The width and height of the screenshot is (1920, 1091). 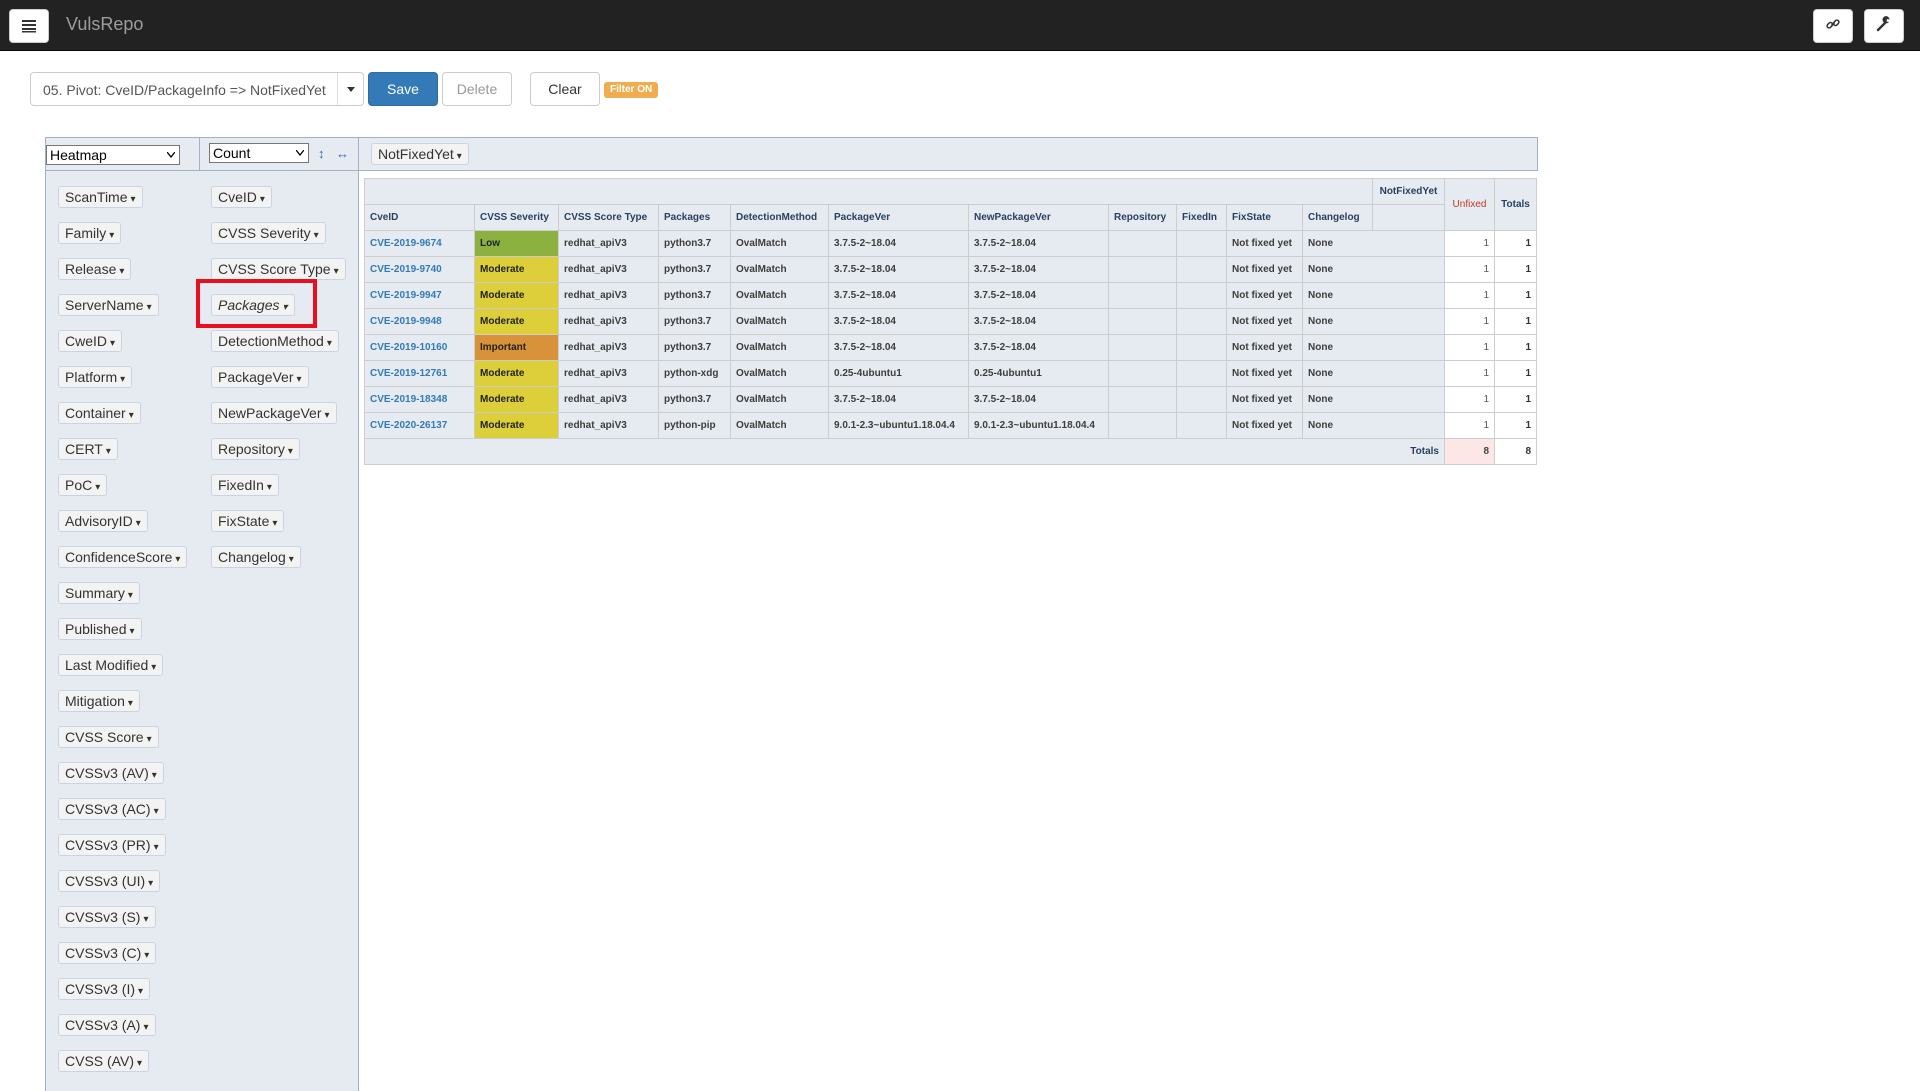 I want to click on cve-link: CVE-2019-9947, so click(x=406, y=295).